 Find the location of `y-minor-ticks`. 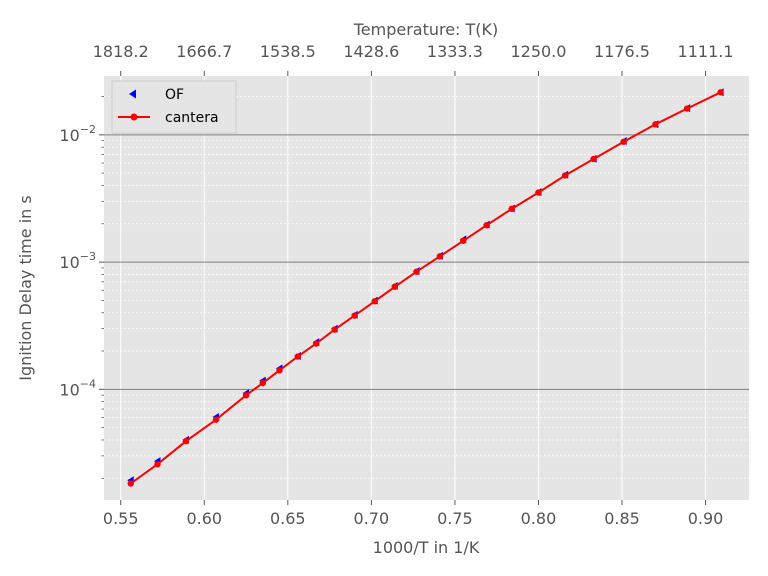

y-minor-ticks is located at coordinates (102, 287).